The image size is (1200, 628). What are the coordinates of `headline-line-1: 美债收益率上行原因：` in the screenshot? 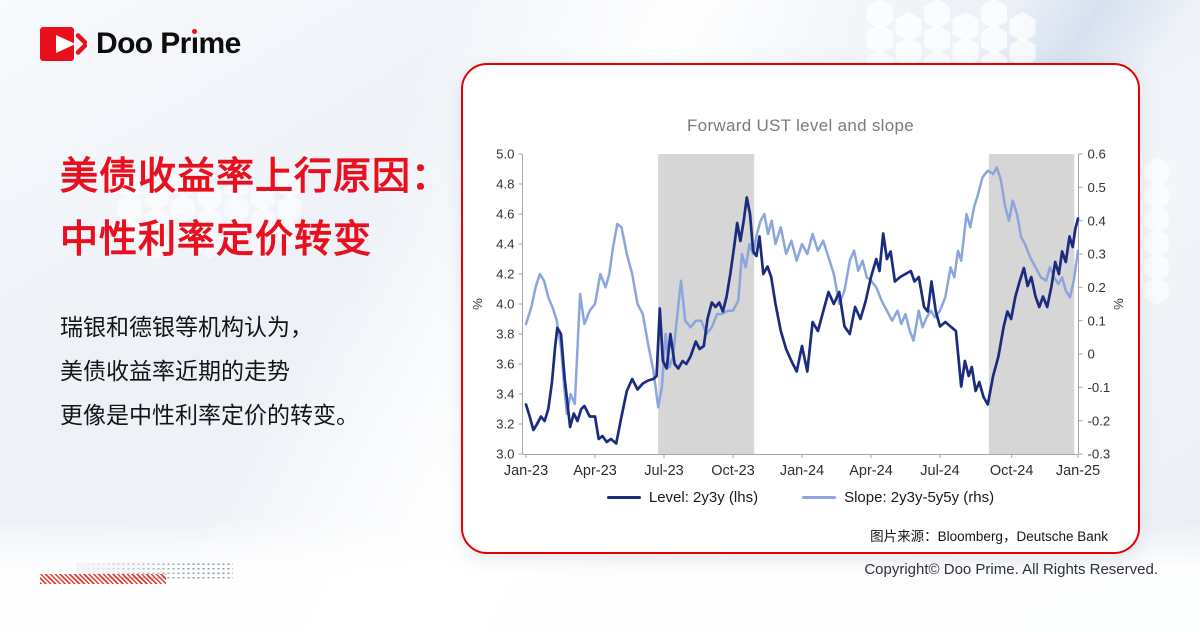 It's located at (255, 177).